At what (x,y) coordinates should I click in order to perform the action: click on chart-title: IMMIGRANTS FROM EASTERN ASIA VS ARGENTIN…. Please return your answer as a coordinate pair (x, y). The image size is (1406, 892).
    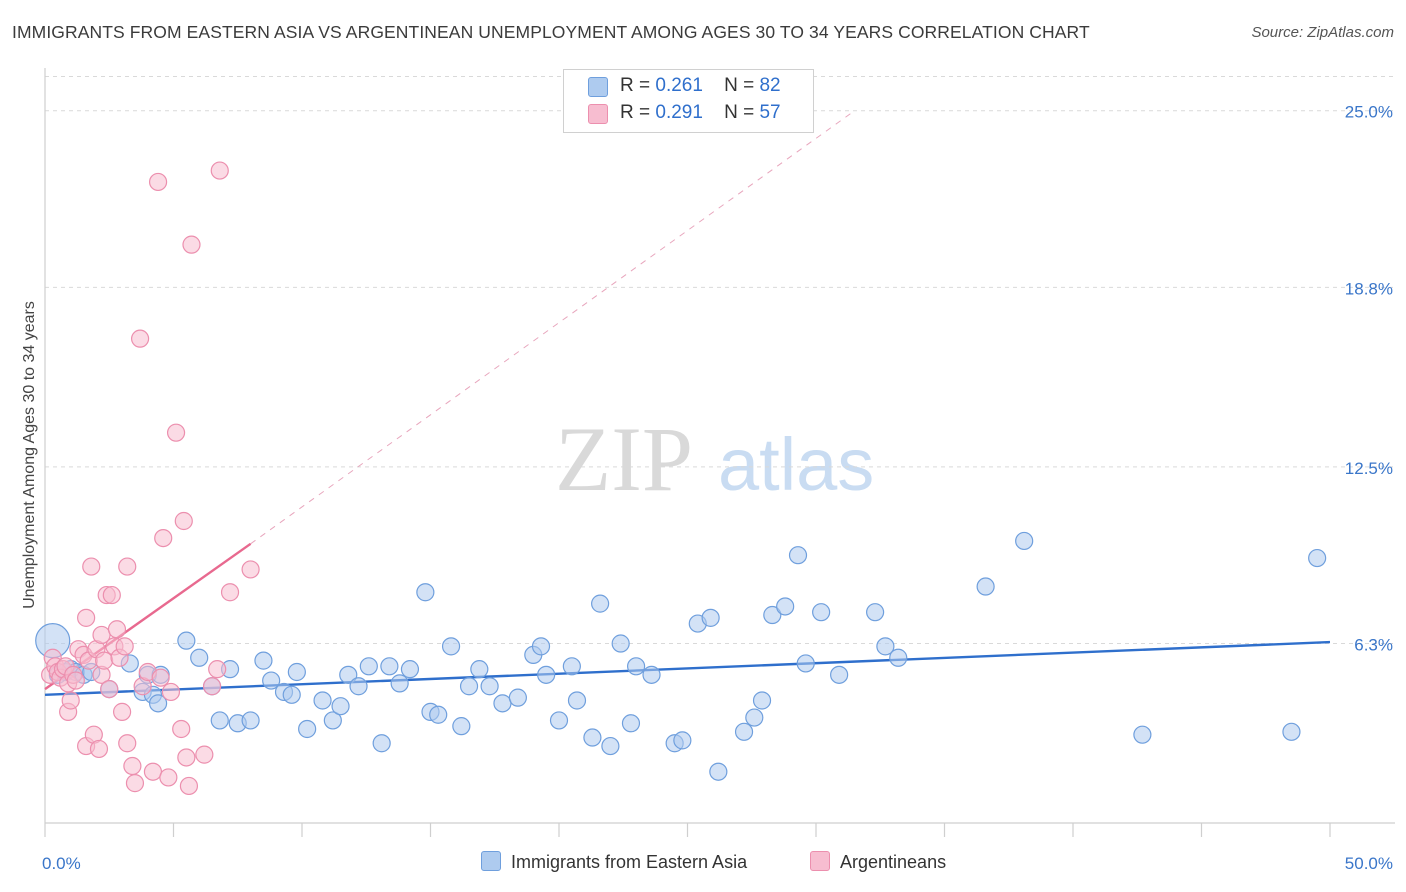
    Looking at the image, I should click on (551, 32).